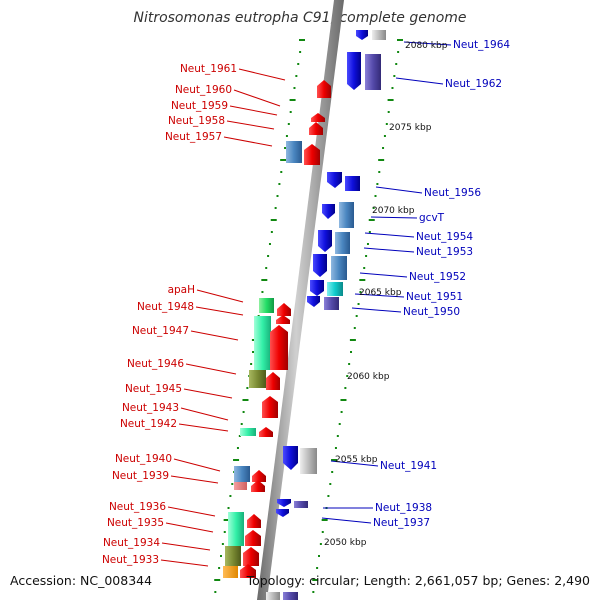 This screenshot has width=600, height=600. Describe the element at coordinates (203, 90) in the screenshot. I see `gene-label: Neut_1960` at that location.